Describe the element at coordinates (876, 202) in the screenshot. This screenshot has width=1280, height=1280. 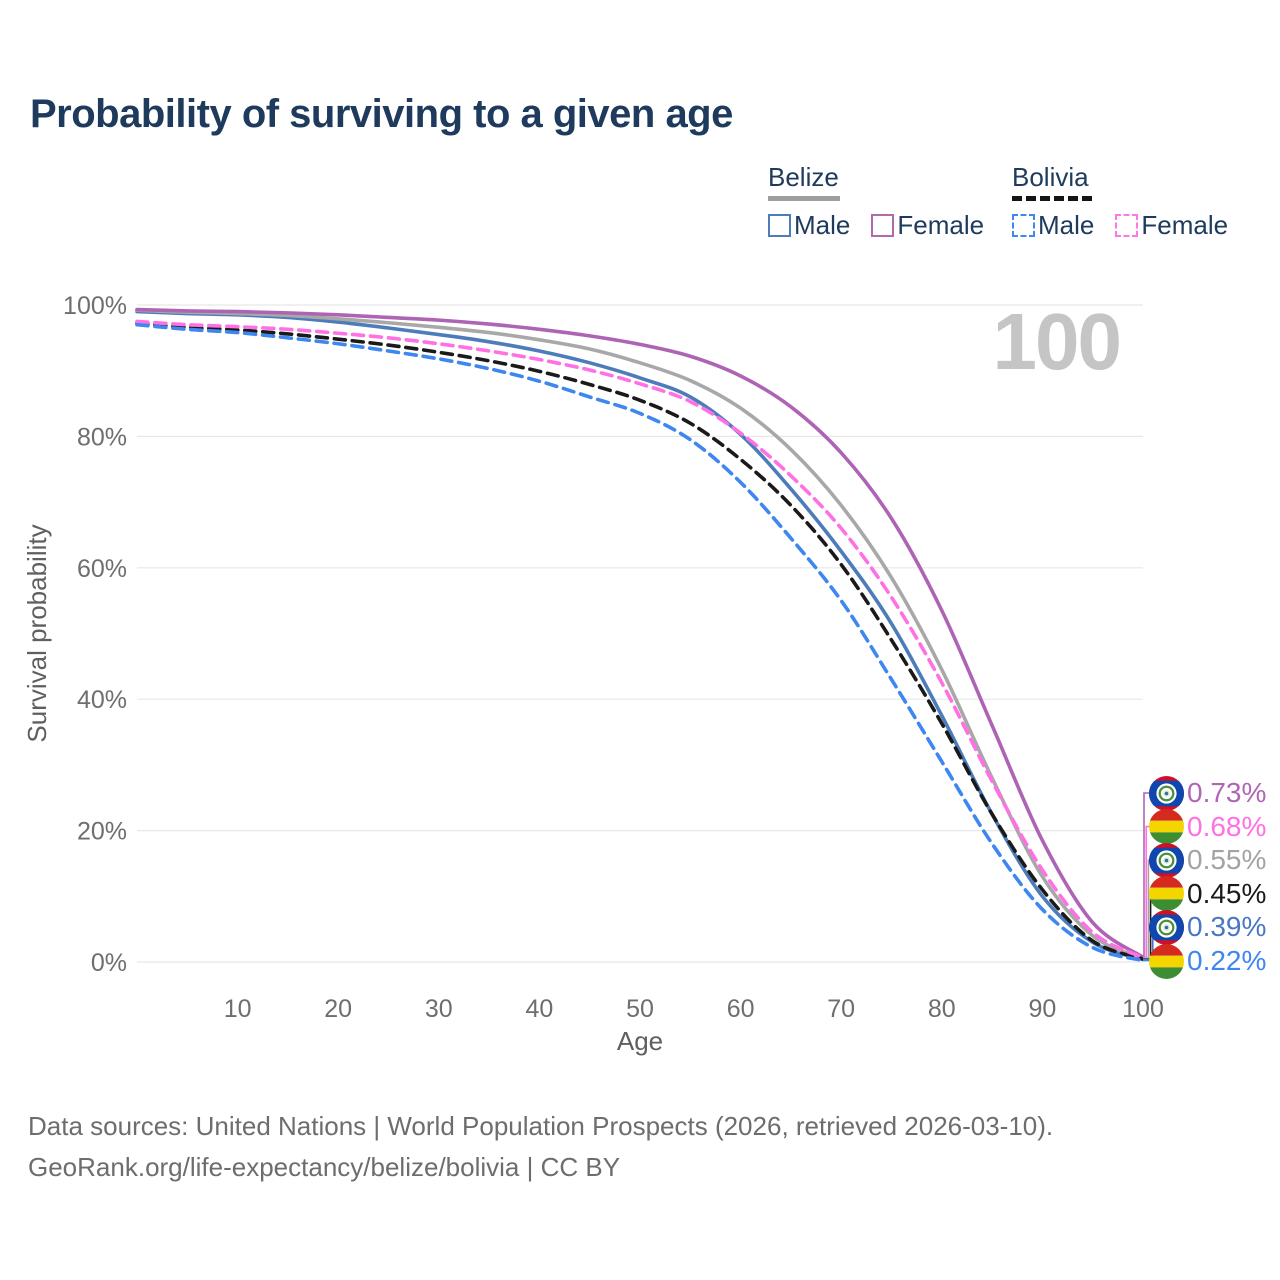
I see `legend-group-belize: Belize Male Female` at that location.